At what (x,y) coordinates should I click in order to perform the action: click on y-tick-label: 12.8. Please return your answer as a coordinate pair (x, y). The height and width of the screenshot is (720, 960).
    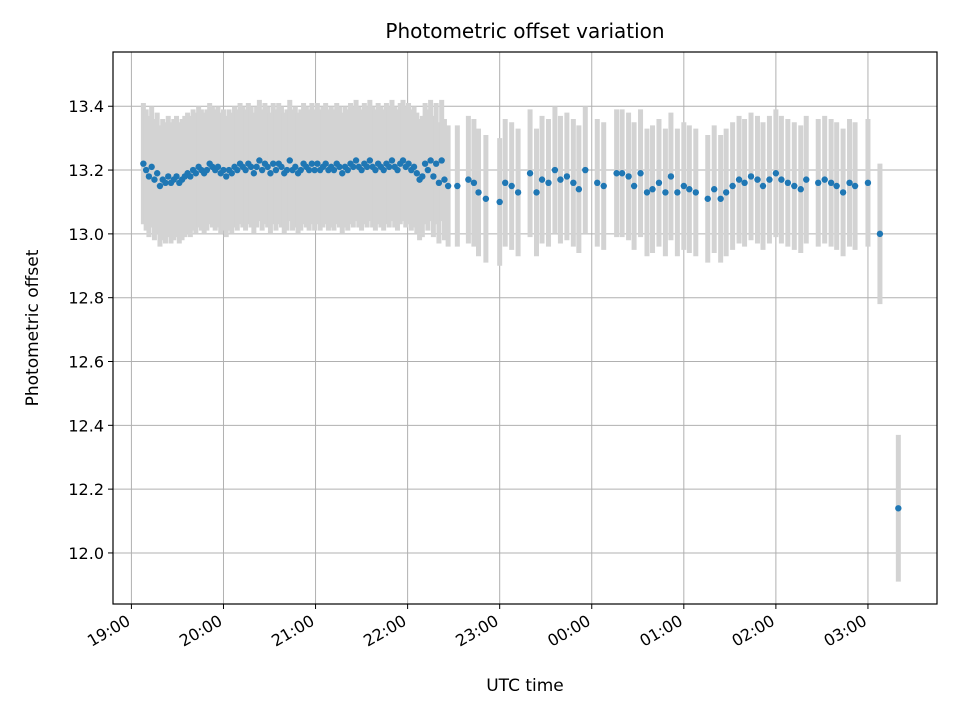
    Looking at the image, I should click on (86, 298).